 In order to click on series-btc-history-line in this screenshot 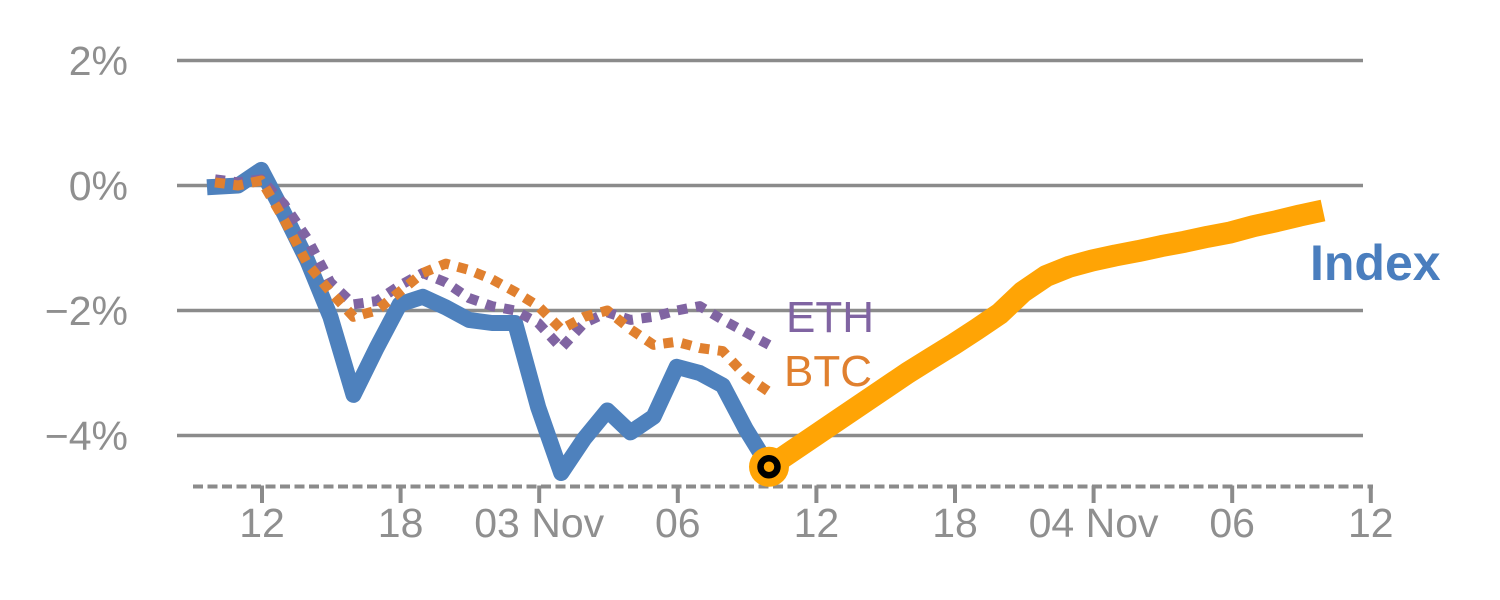, I will do `click(493, 285)`.